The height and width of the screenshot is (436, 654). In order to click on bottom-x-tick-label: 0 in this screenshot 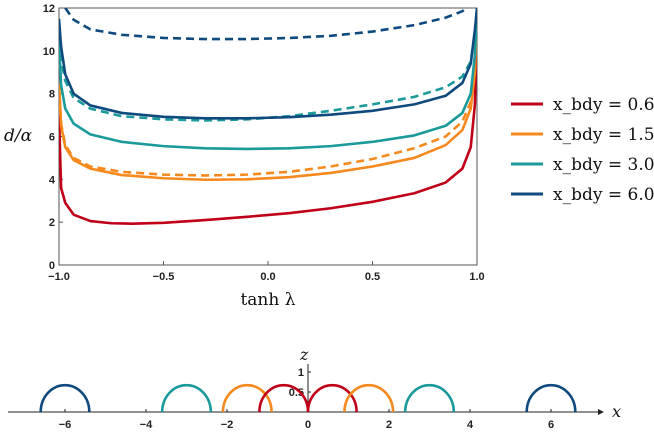, I will do `click(308, 425)`.